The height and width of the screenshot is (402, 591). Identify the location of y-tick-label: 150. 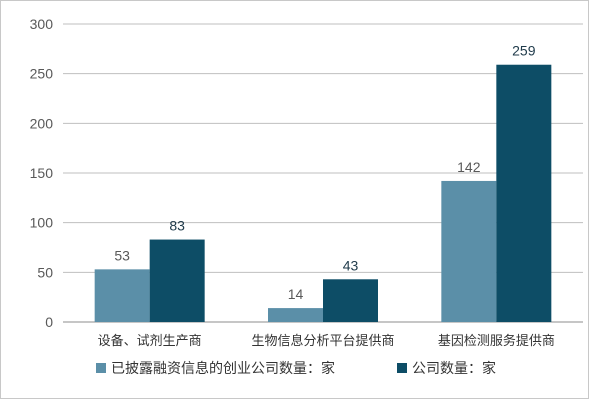
(42, 173).